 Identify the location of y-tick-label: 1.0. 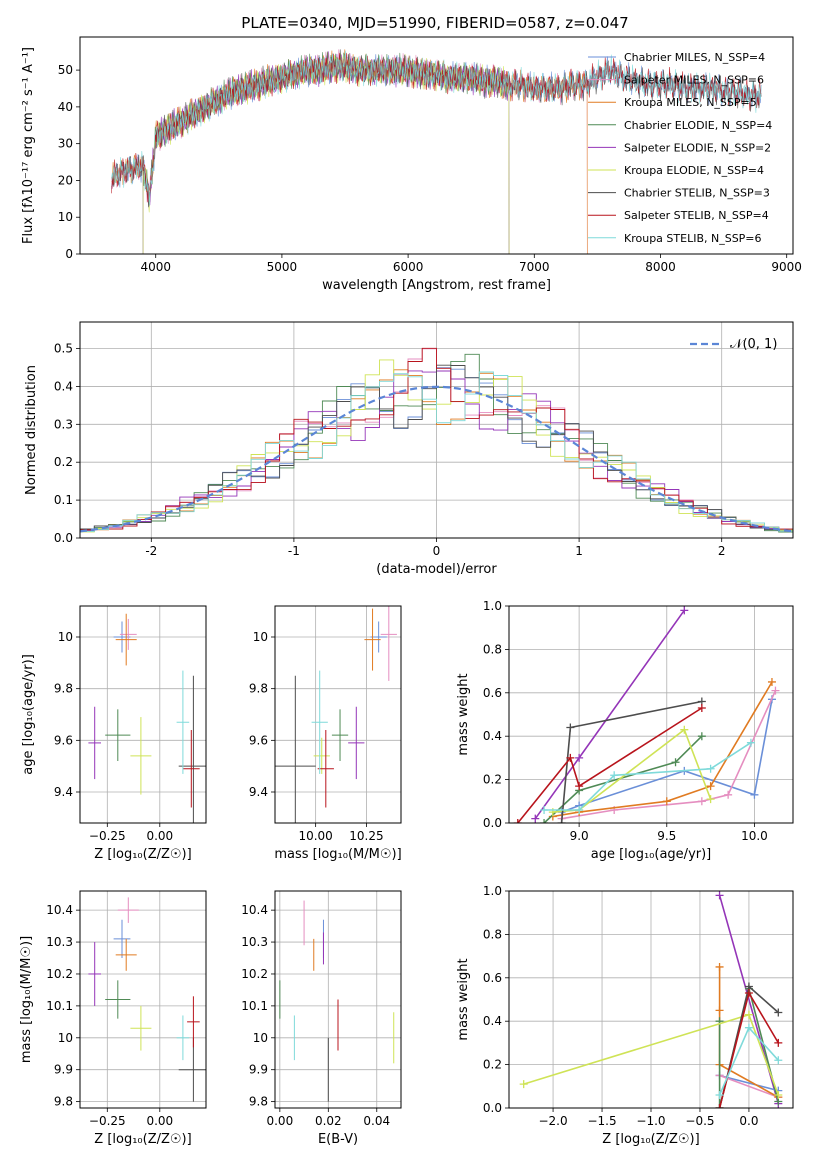
(492, 891).